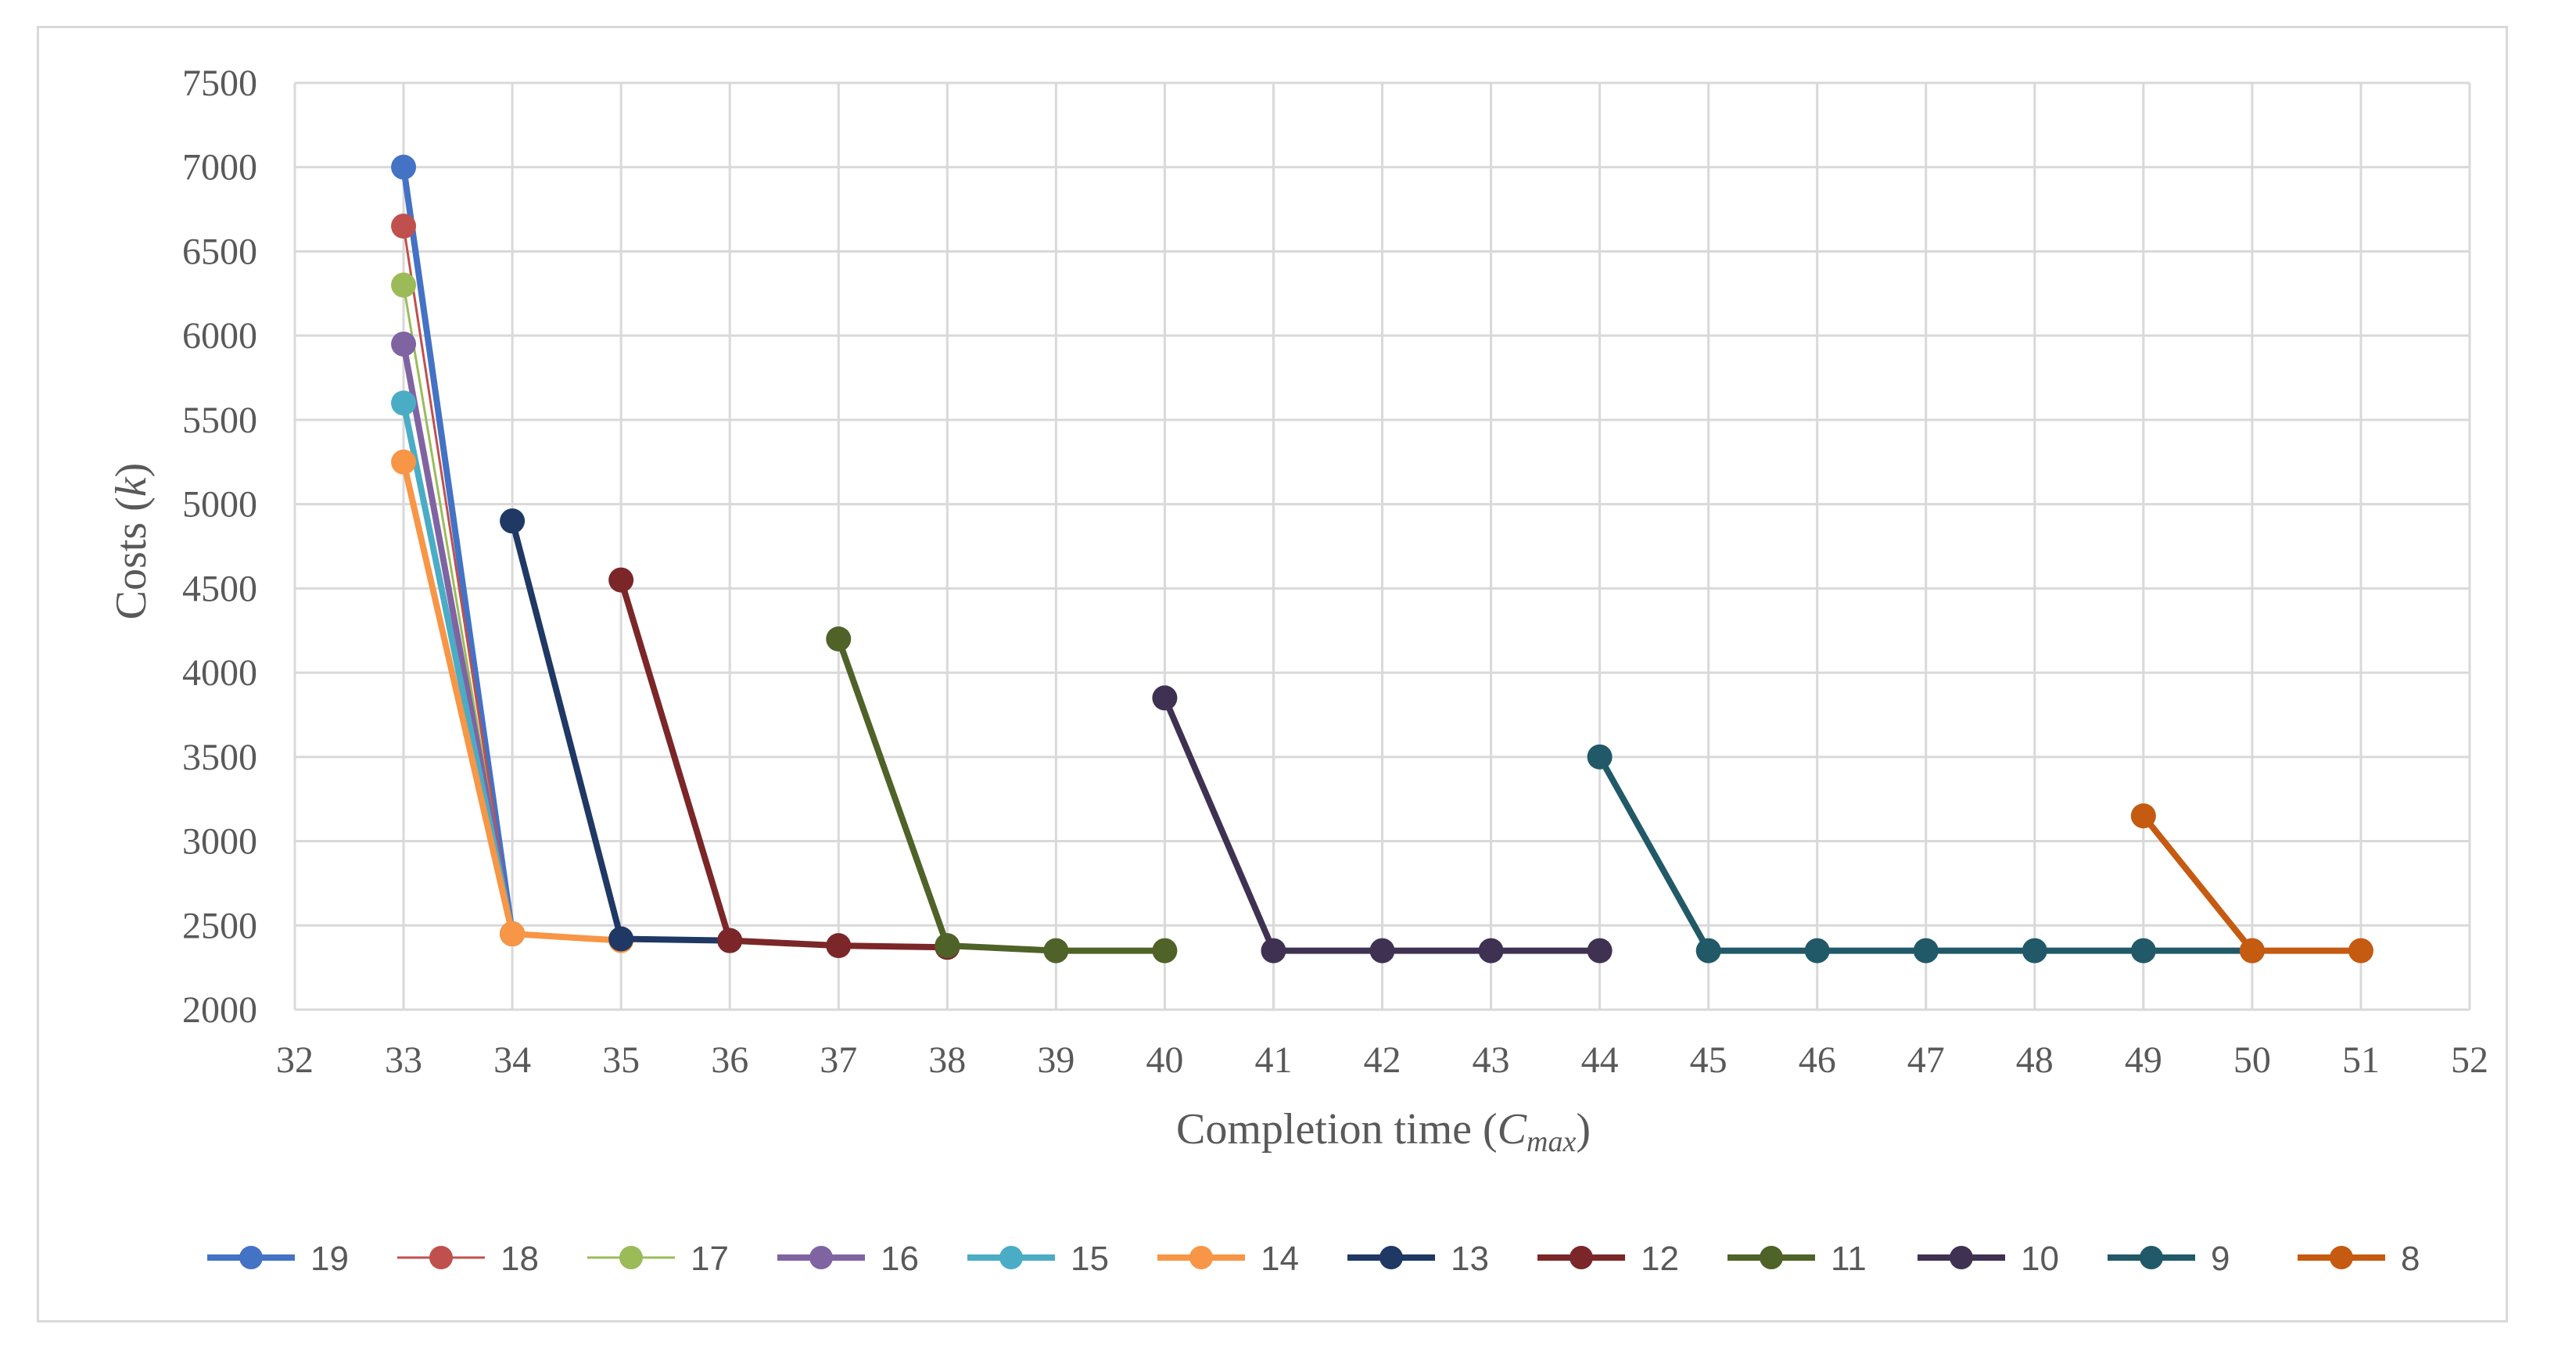 Image resolution: width=2576 pixels, height=1353 pixels. Describe the element at coordinates (220, 336) in the screenshot. I see `y-tick-label: 6000` at that location.